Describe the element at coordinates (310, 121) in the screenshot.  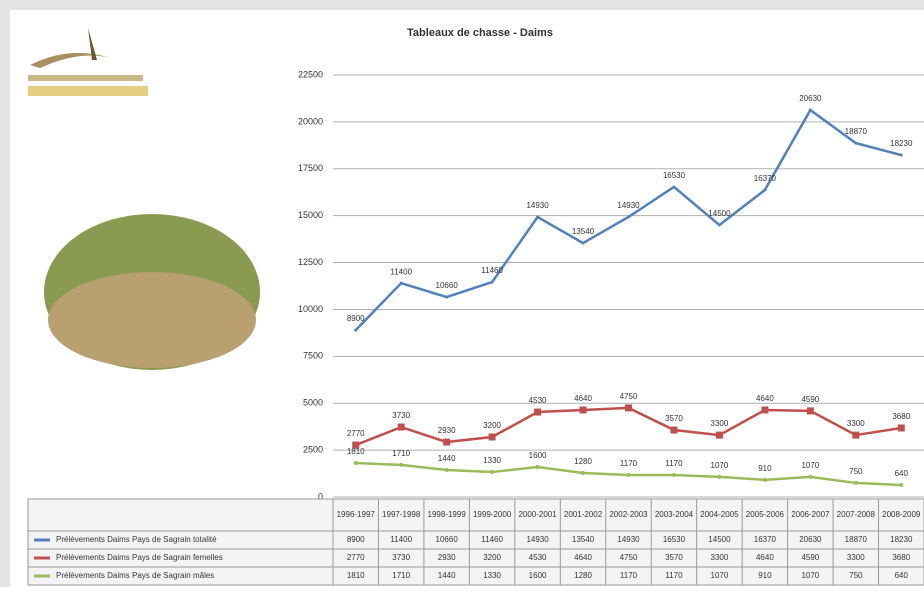
I see `y-tick-label: 20000` at that location.